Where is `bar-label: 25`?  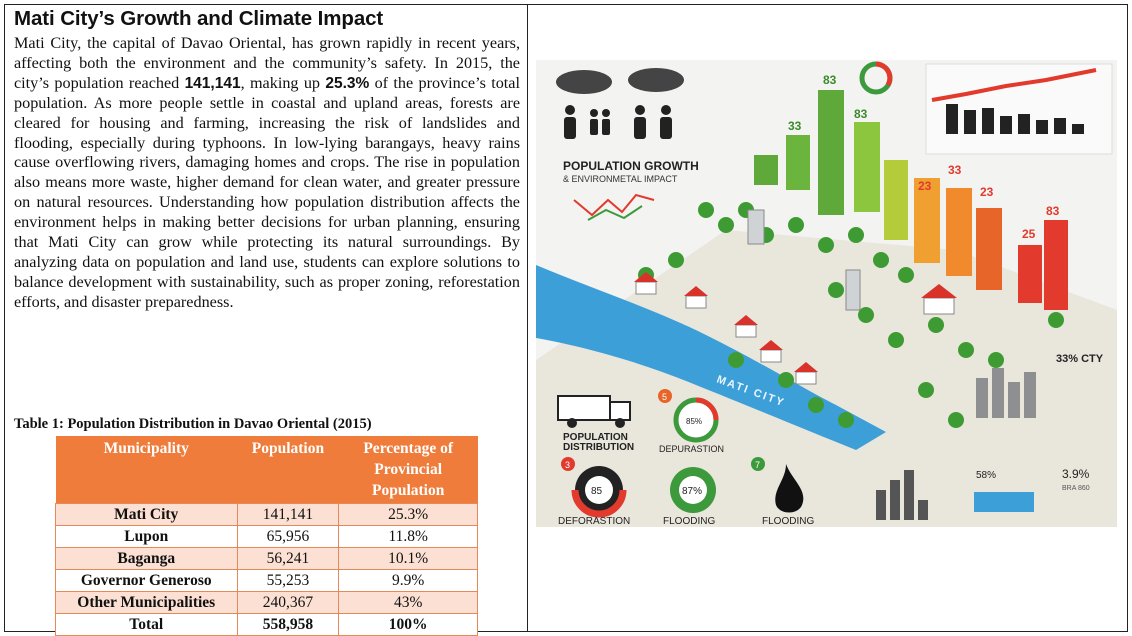
bar-label: 25 is located at coordinates (1029, 234).